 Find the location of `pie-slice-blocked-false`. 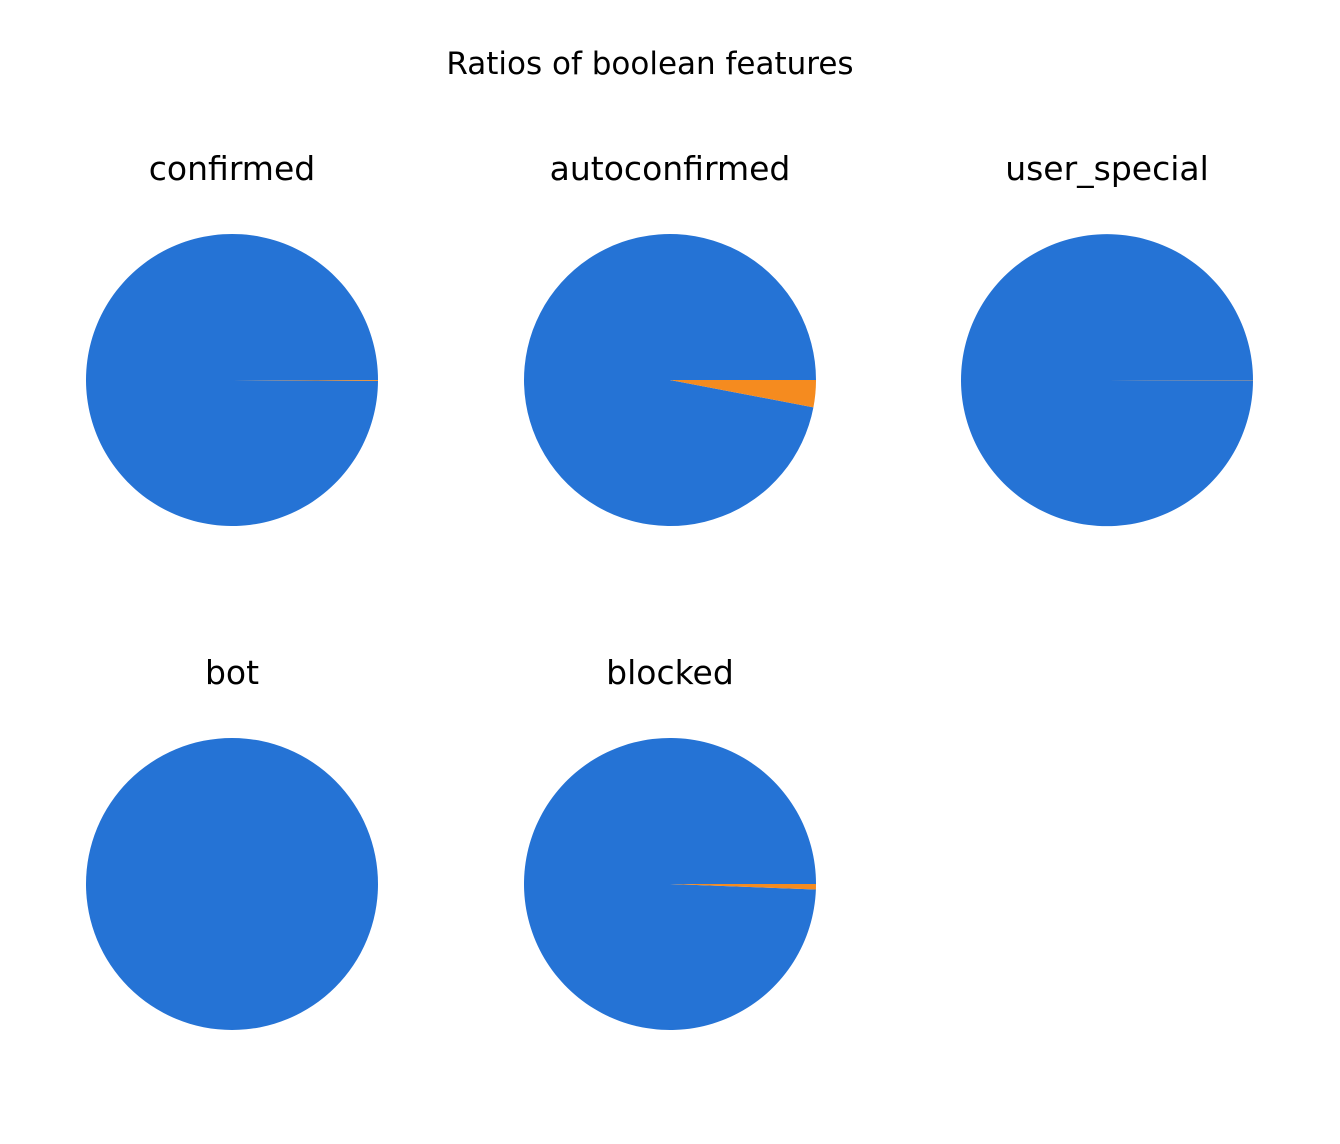

pie-slice-blocked-false is located at coordinates (670, 883).